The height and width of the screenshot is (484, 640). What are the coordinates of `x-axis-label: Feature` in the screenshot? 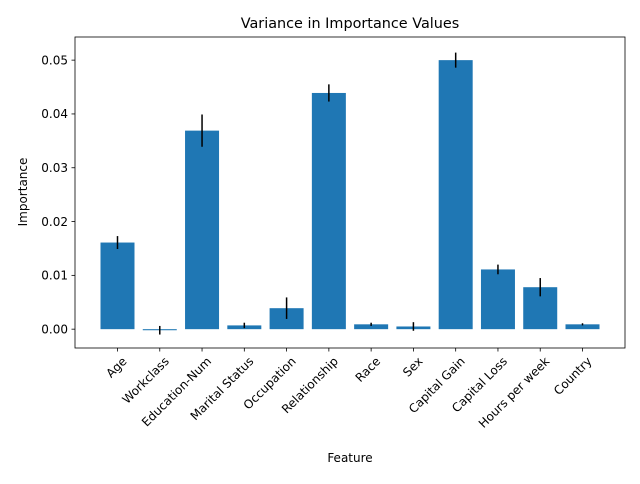 It's located at (349, 458).